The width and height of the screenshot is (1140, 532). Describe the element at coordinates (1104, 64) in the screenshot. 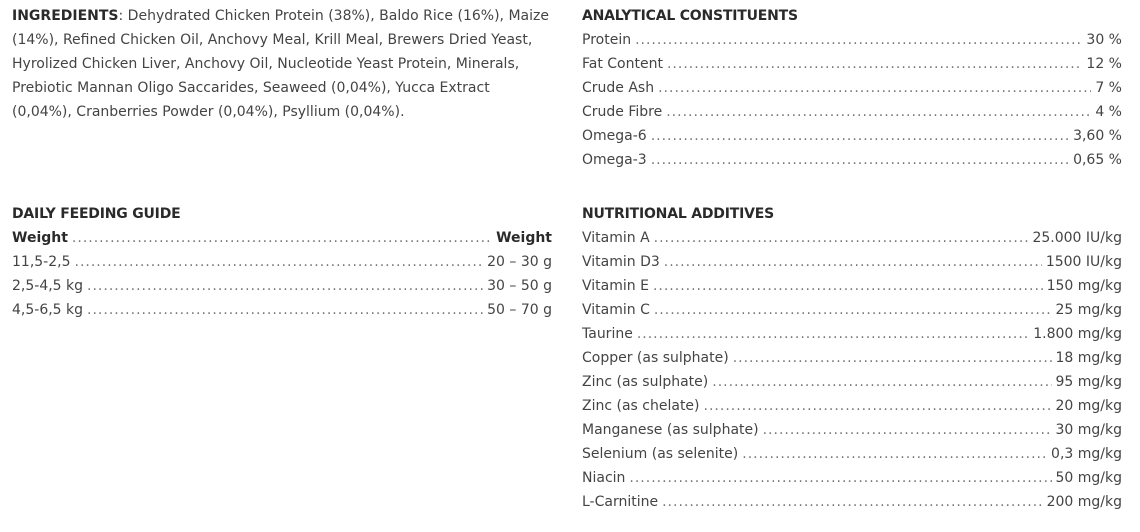

I see `row-value: 12 %` at that location.